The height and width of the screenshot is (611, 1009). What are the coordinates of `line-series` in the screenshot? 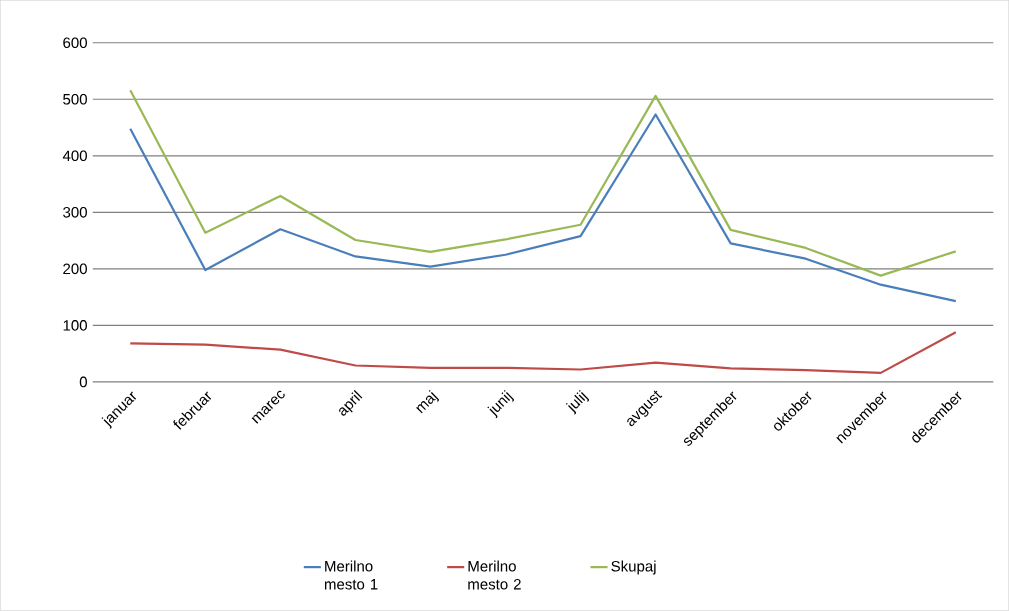 It's located at (543, 353).